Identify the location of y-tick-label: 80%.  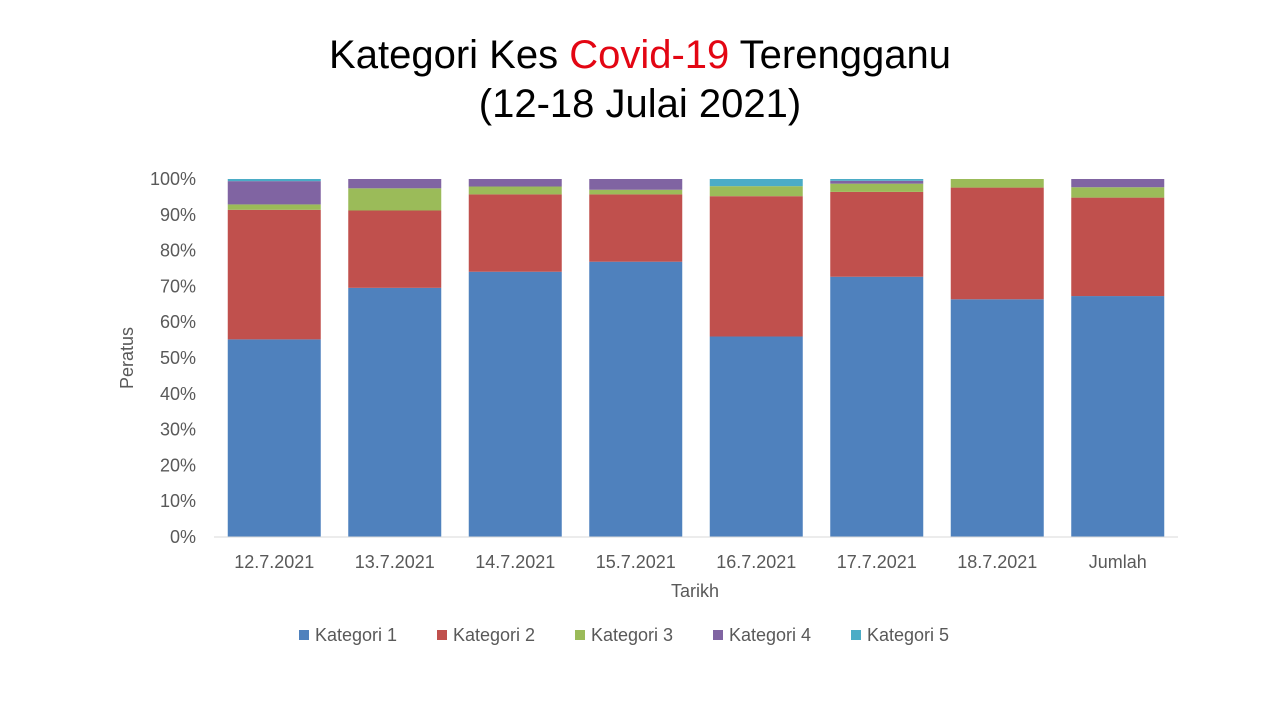
(178, 251).